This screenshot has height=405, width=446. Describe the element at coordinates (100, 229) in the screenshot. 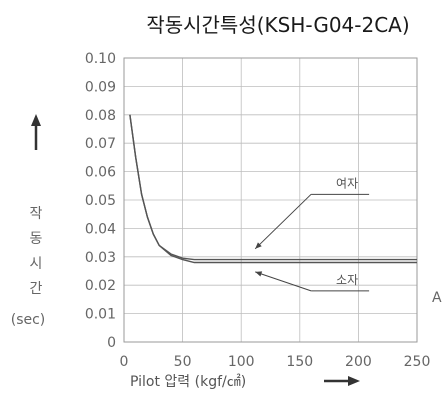

I see `y-tick-label: 0.04` at that location.